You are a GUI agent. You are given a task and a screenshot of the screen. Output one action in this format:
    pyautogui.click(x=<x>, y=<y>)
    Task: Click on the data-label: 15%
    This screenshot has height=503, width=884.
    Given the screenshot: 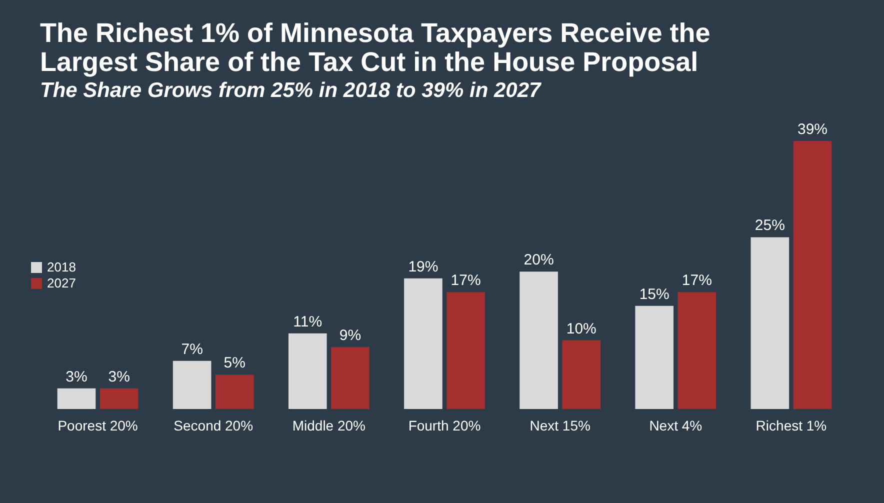 What is the action you would take?
    pyautogui.click(x=654, y=294)
    